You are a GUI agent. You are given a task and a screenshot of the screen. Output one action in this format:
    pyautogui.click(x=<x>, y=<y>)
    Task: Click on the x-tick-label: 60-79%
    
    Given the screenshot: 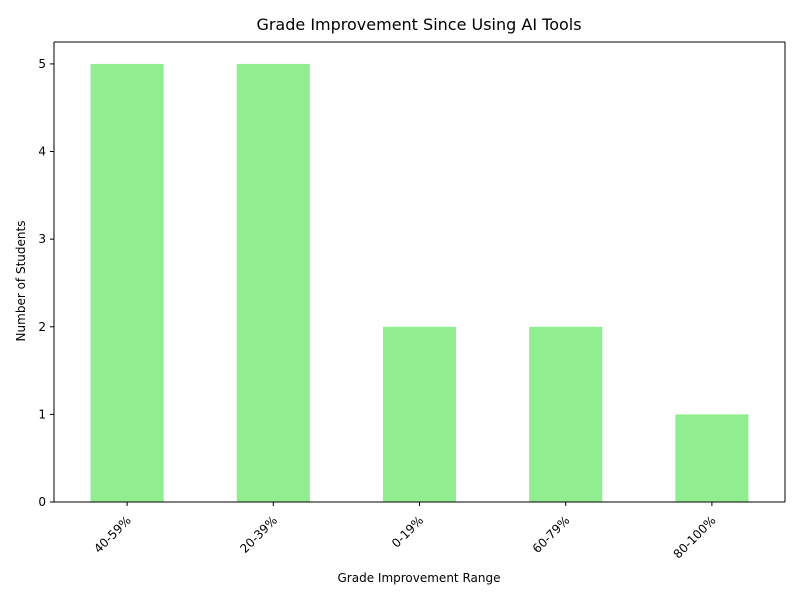 What is the action you would take?
    pyautogui.click(x=551, y=534)
    